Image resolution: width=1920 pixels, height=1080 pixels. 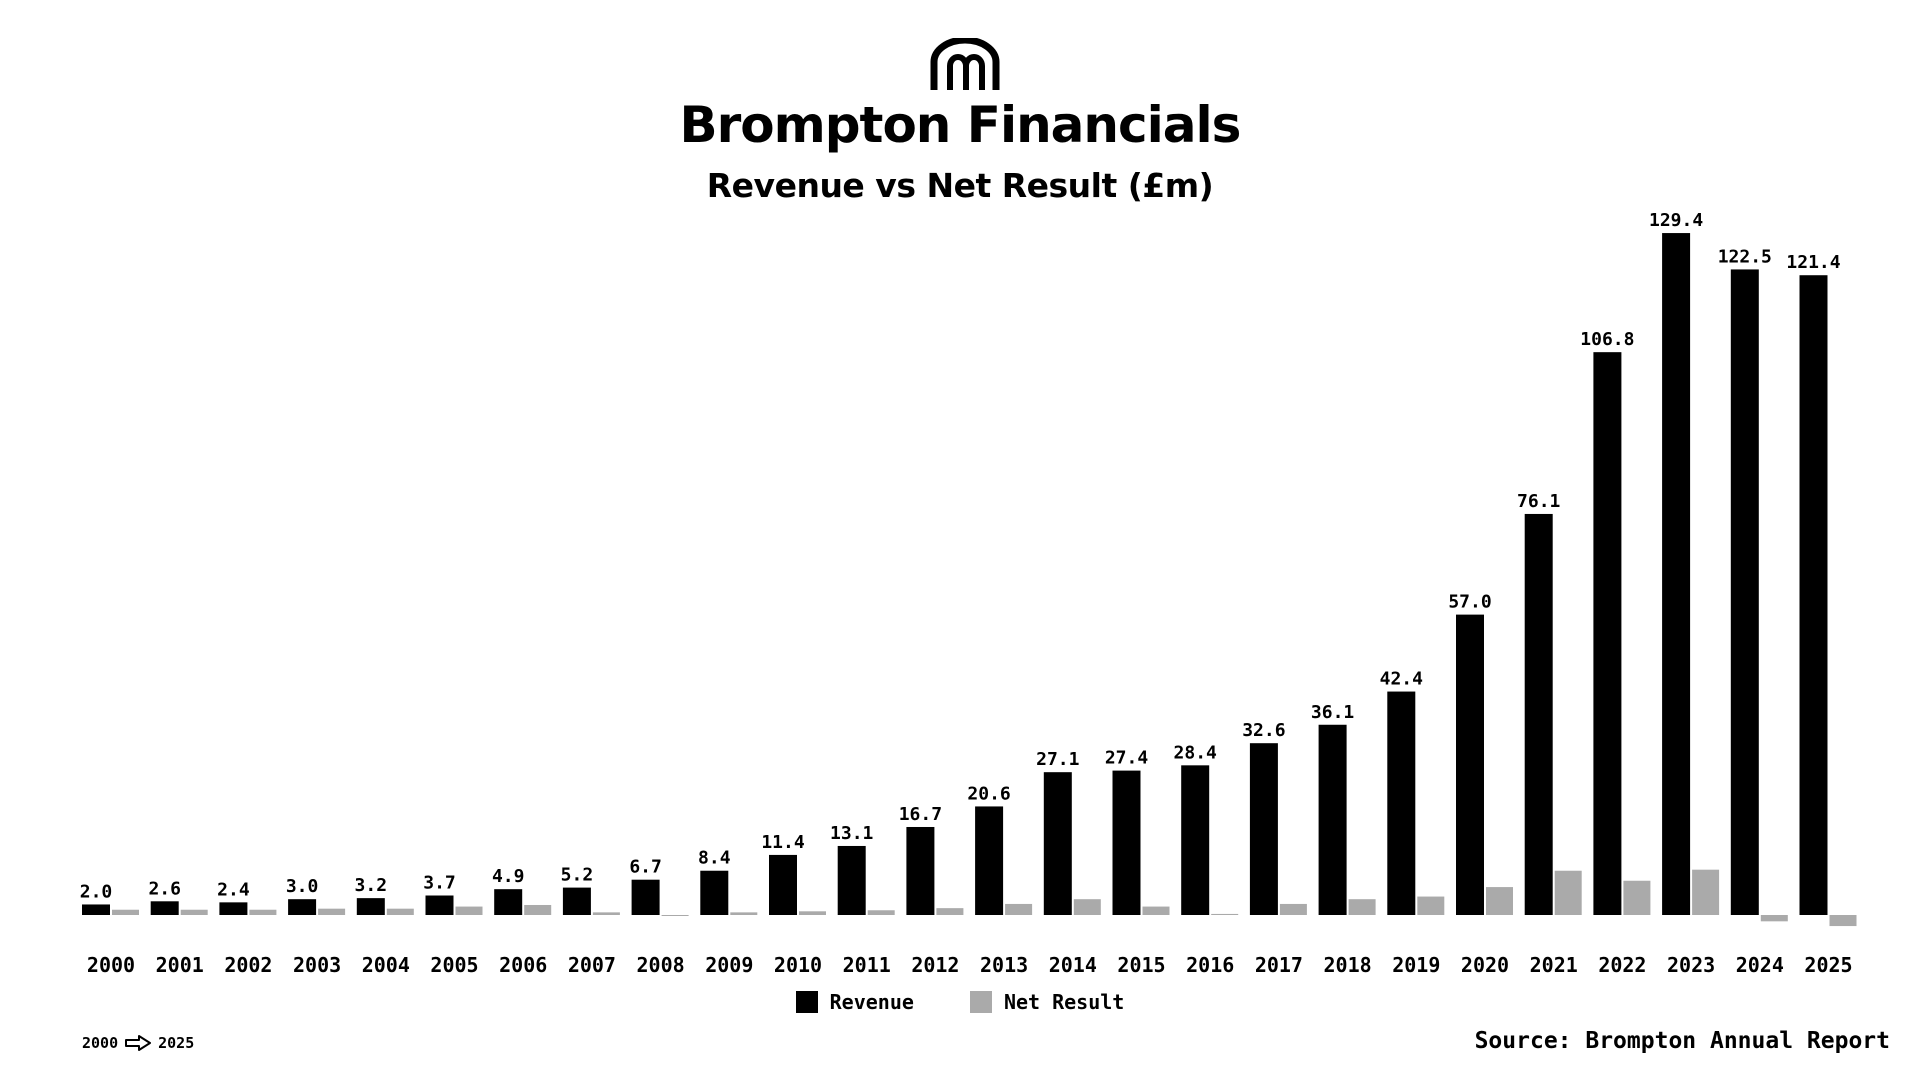 I want to click on revenue-value-label: 3.2, so click(x=371, y=885).